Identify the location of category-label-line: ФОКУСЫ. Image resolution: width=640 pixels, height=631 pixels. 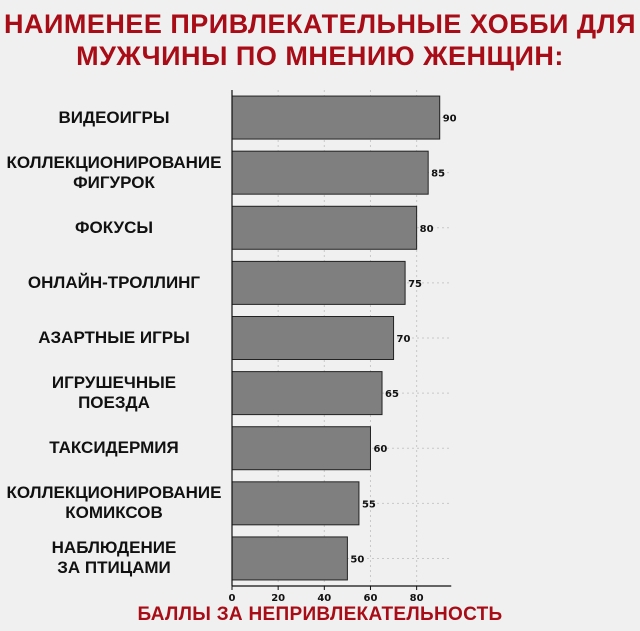
(114, 227).